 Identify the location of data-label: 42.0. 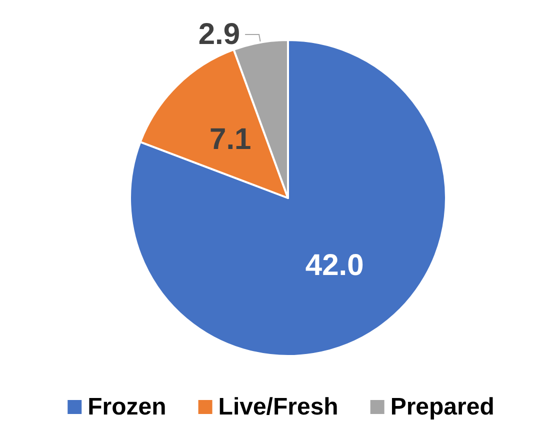
(334, 265).